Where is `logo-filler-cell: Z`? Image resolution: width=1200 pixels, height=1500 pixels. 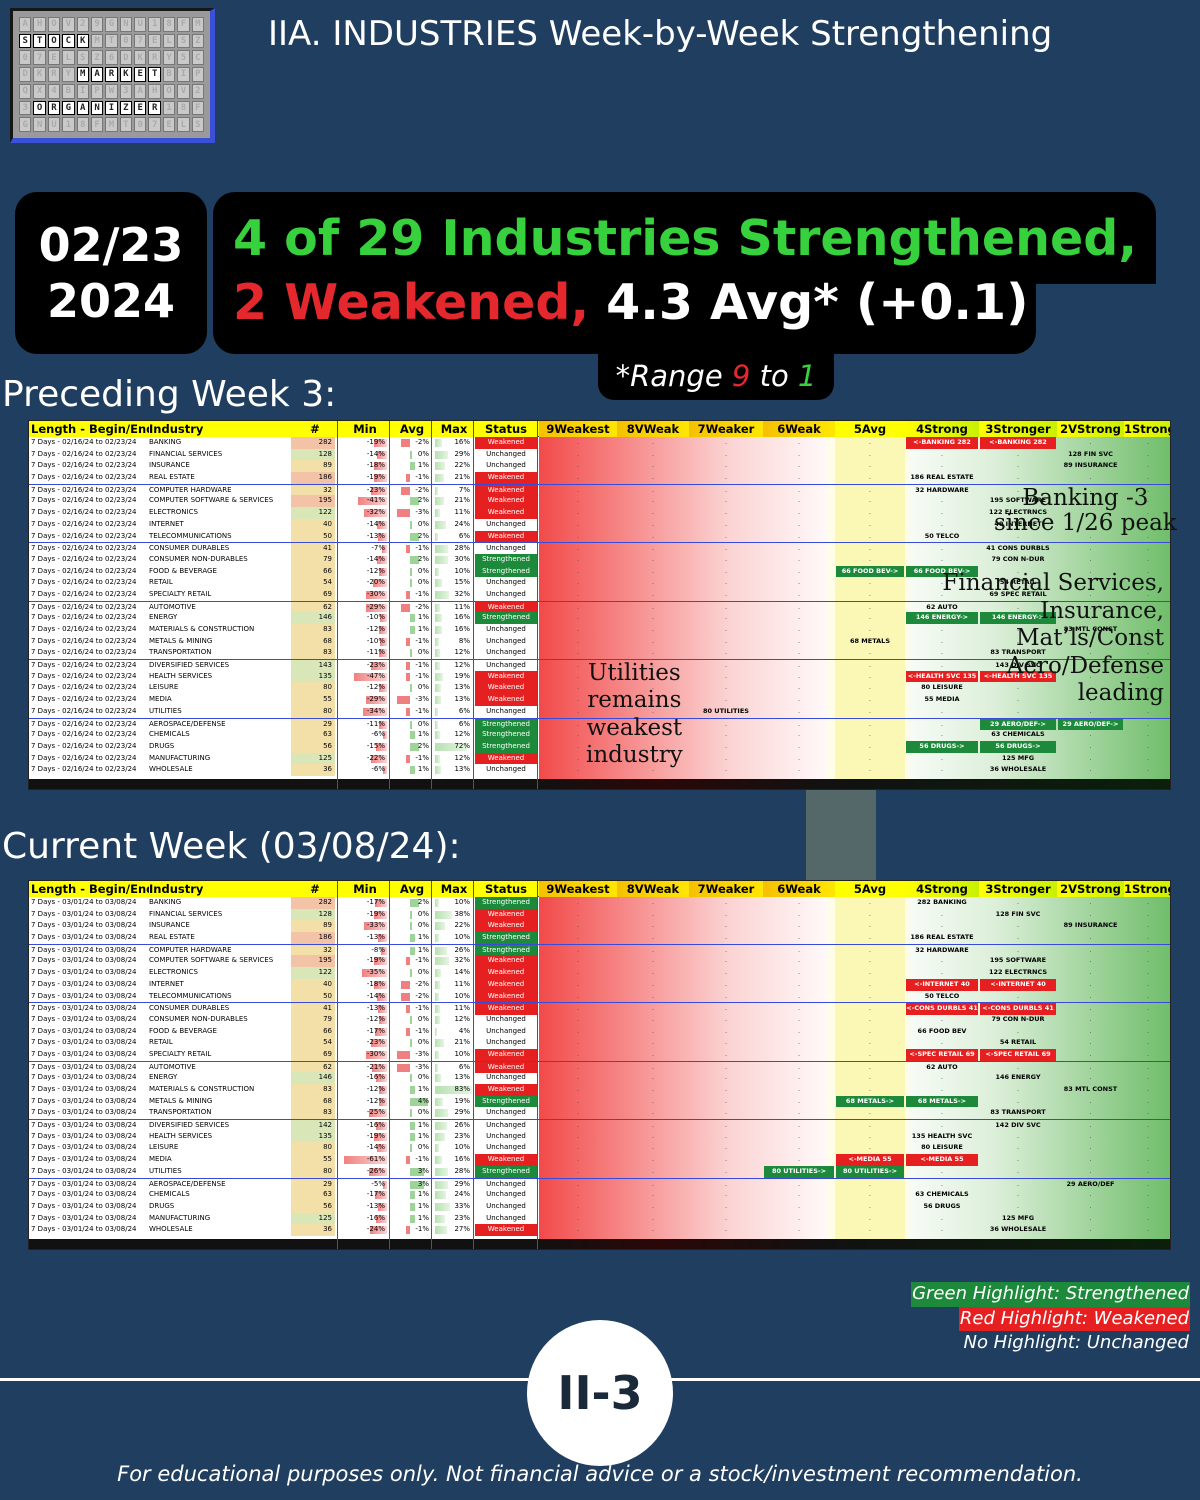 logo-filler-cell: Z is located at coordinates (197, 41).